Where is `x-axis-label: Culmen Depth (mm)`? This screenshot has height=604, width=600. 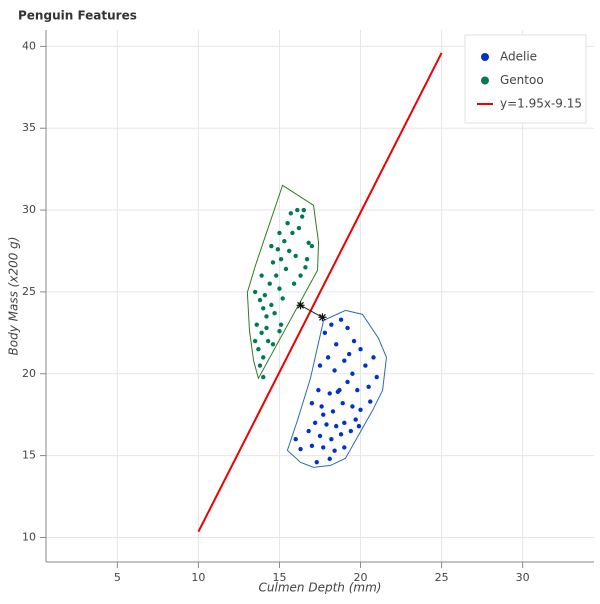 x-axis-label: Culmen Depth (mm) is located at coordinates (320, 588).